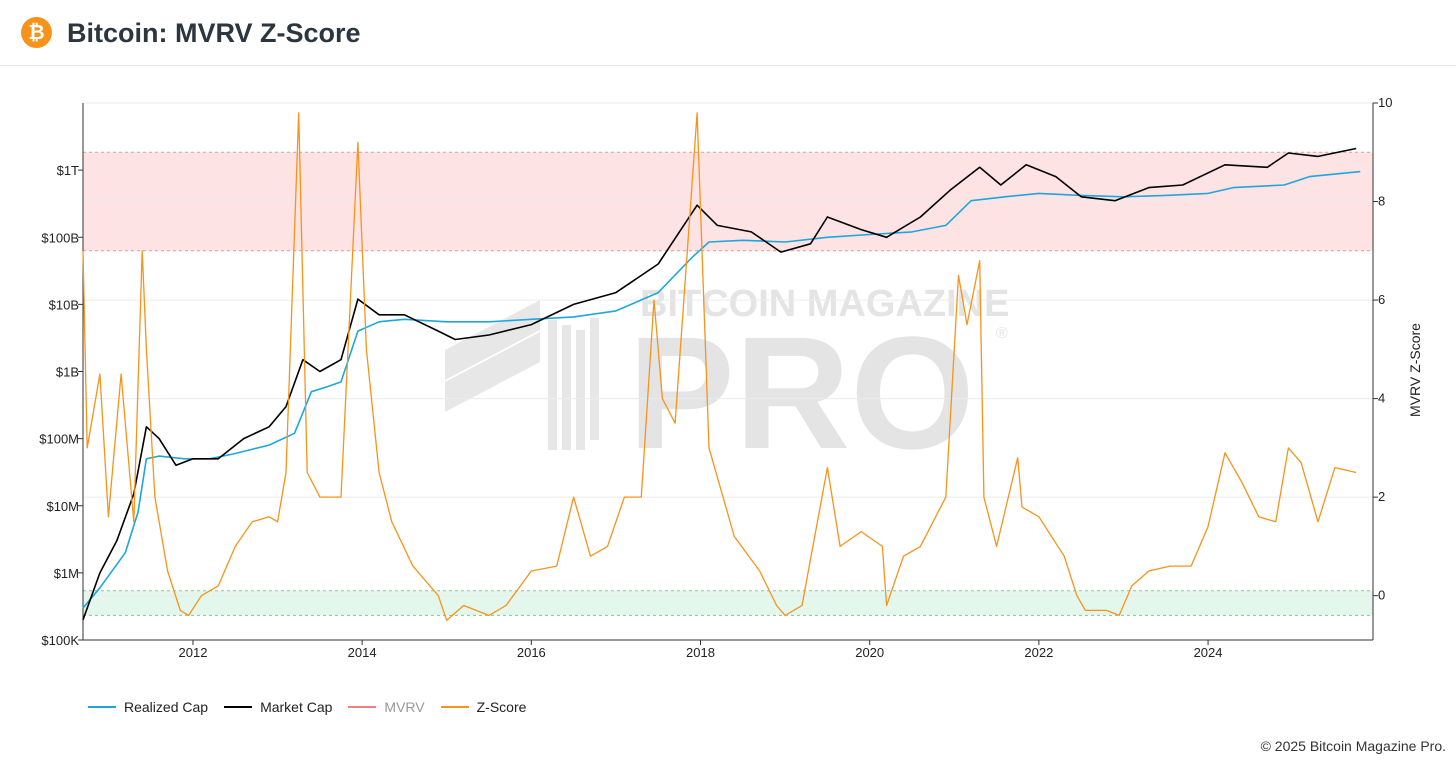 This screenshot has width=1456, height=762. I want to click on legend-item-mvrv: MVRV, so click(386, 707).